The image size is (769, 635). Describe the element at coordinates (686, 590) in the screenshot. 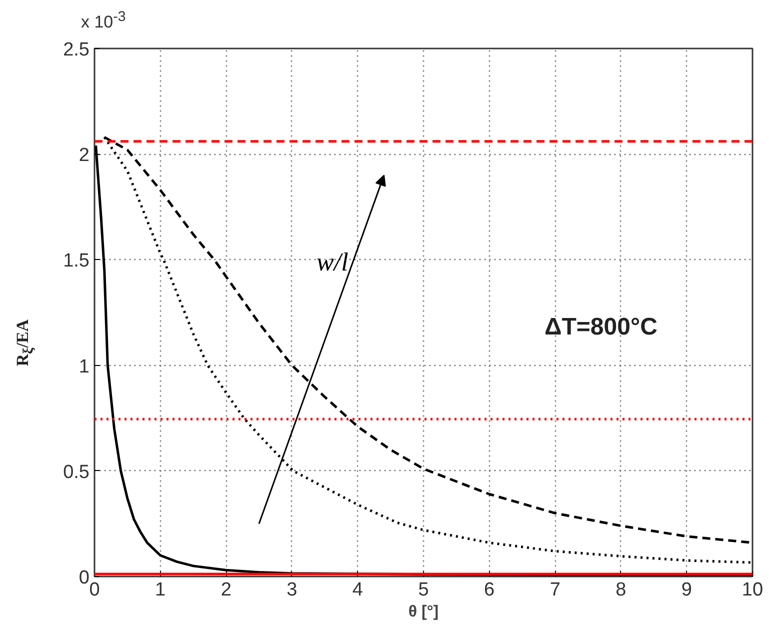

I see `x-tick-label: 9` at that location.